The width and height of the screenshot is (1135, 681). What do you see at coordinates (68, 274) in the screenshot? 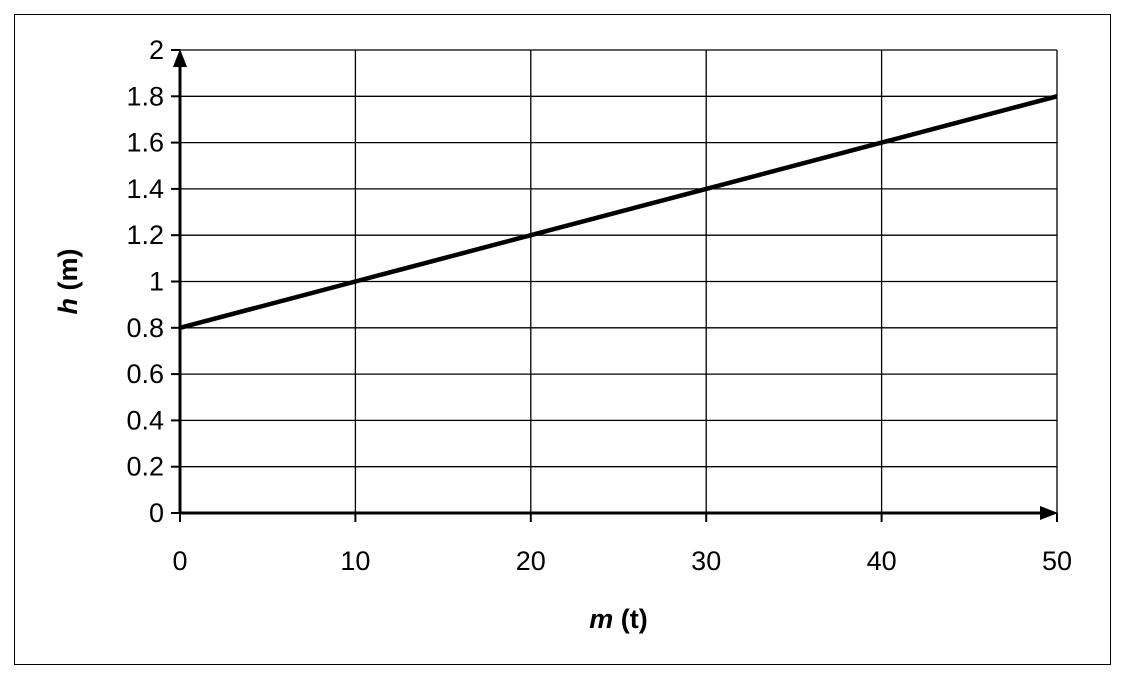
I see `y-axis-unit: (m)` at bounding box center [68, 274].